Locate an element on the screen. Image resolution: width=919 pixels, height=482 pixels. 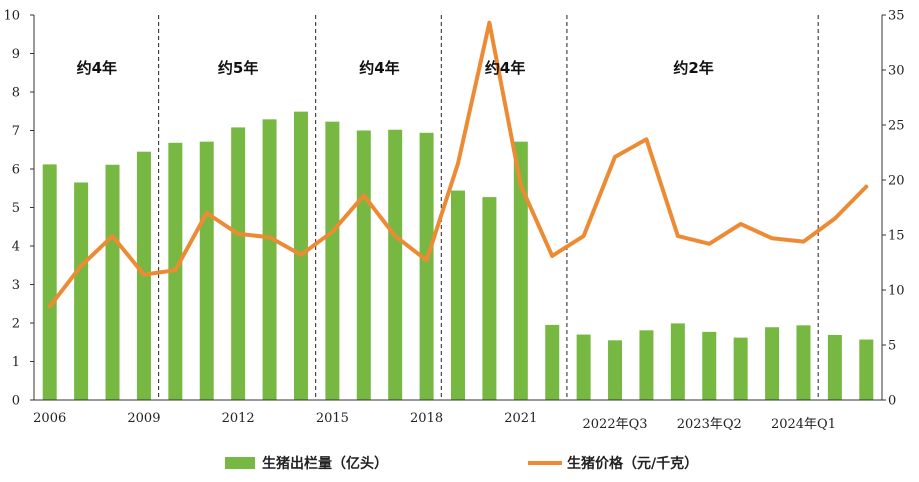
x-tick-4: 2015 is located at coordinates (332, 418).